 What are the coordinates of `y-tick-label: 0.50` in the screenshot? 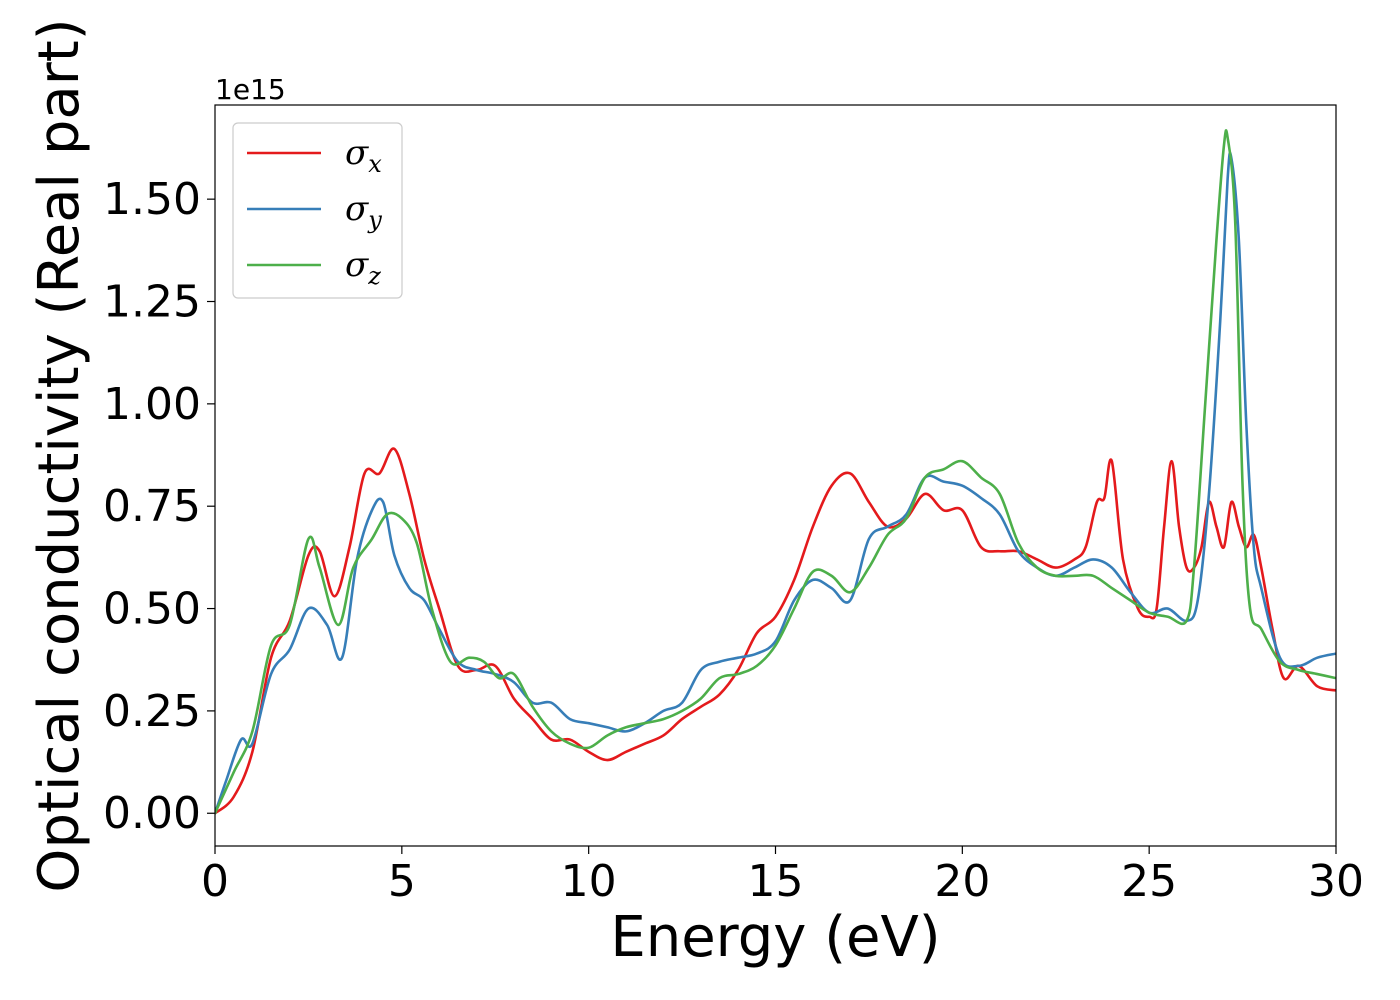 It's located at (152, 609).